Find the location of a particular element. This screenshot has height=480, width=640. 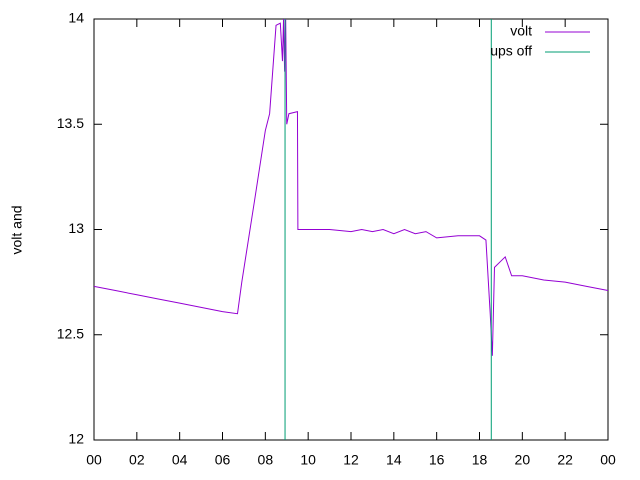

y-tick-label: 12.5 is located at coordinates (70, 333).